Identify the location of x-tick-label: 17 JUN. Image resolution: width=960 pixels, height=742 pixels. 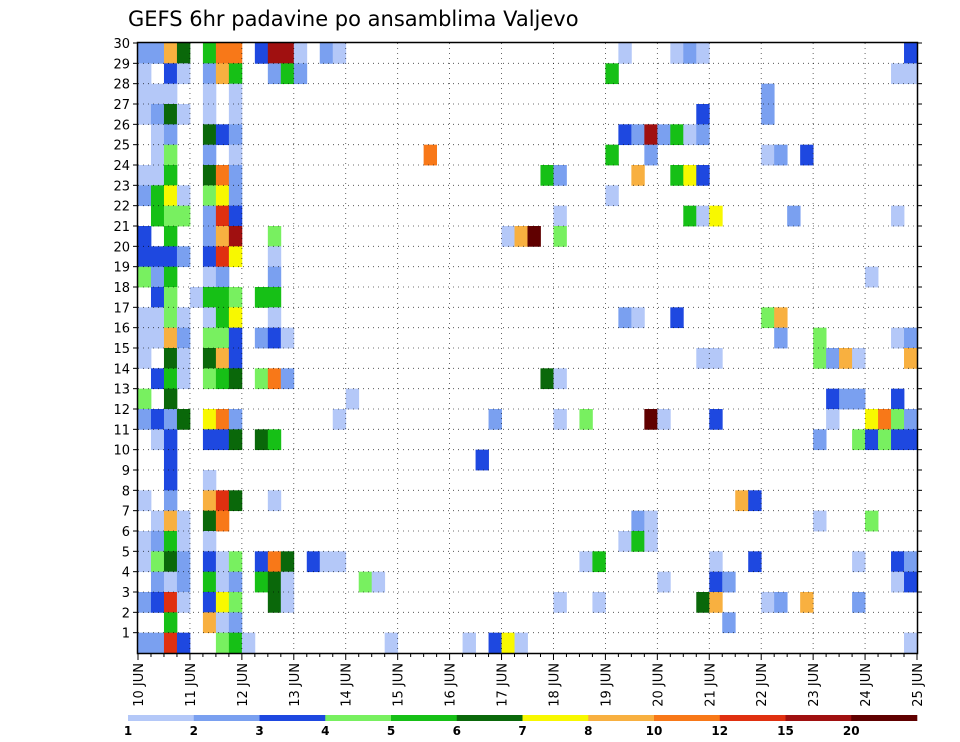
(503, 685).